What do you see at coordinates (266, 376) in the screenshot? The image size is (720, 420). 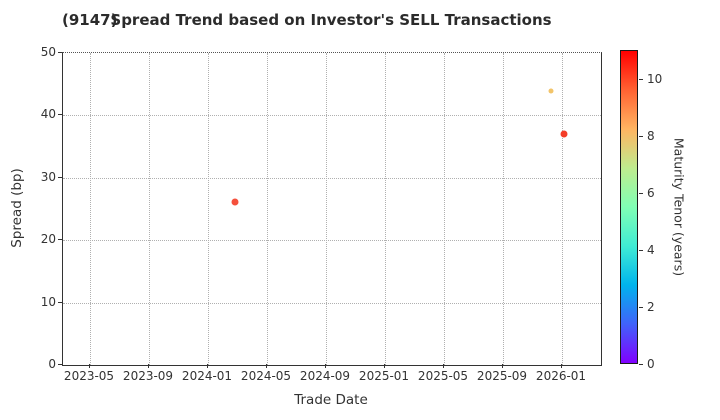 I see `x-tick-label: 2024-05` at bounding box center [266, 376].